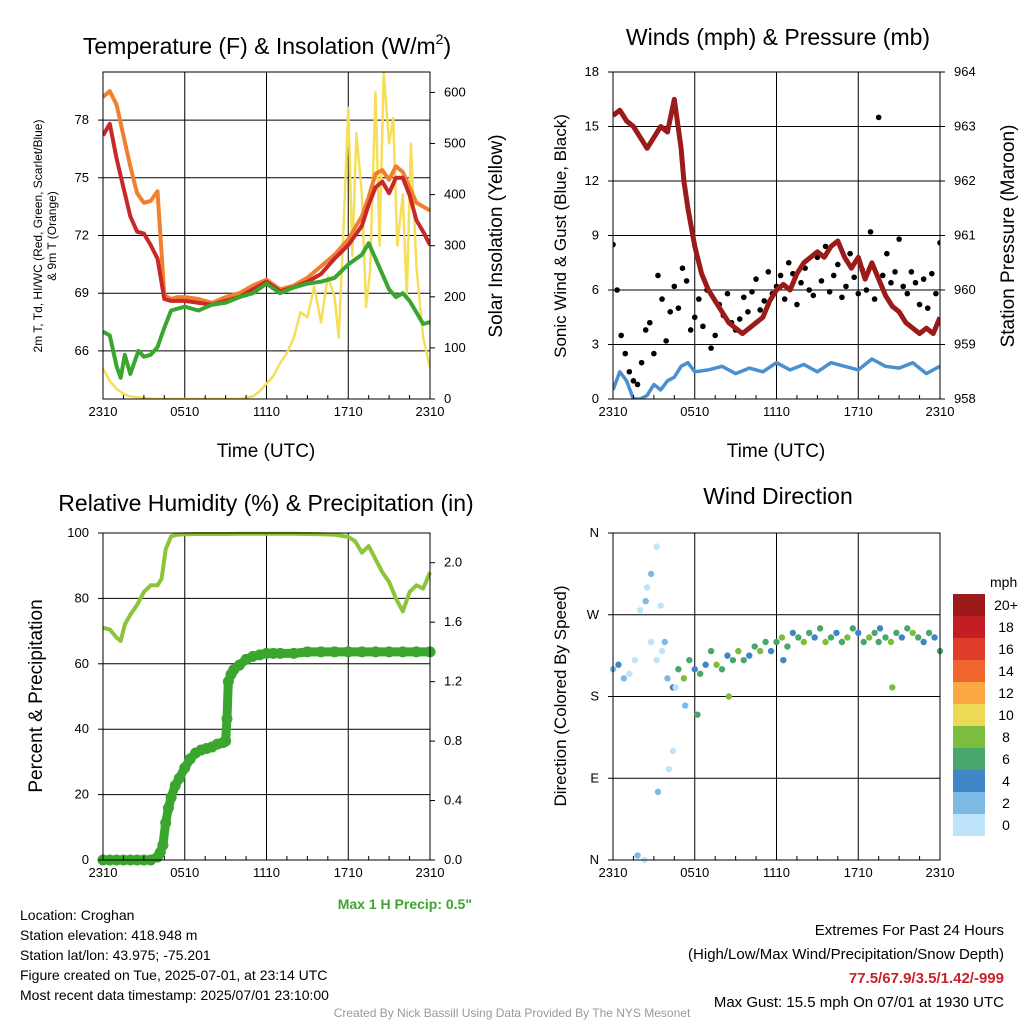 This screenshot has width=1024, height=1024. What do you see at coordinates (1006, 803) in the screenshot?
I see `legend-label: 2` at bounding box center [1006, 803].